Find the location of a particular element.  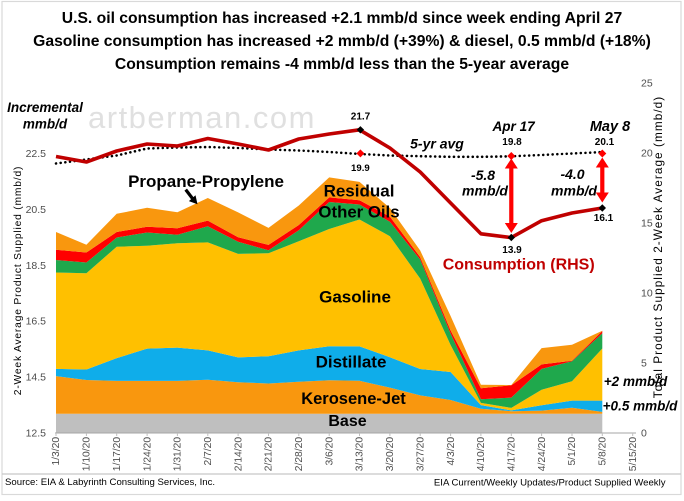

svg-text: artberman.com is located at coordinates (202, 117).